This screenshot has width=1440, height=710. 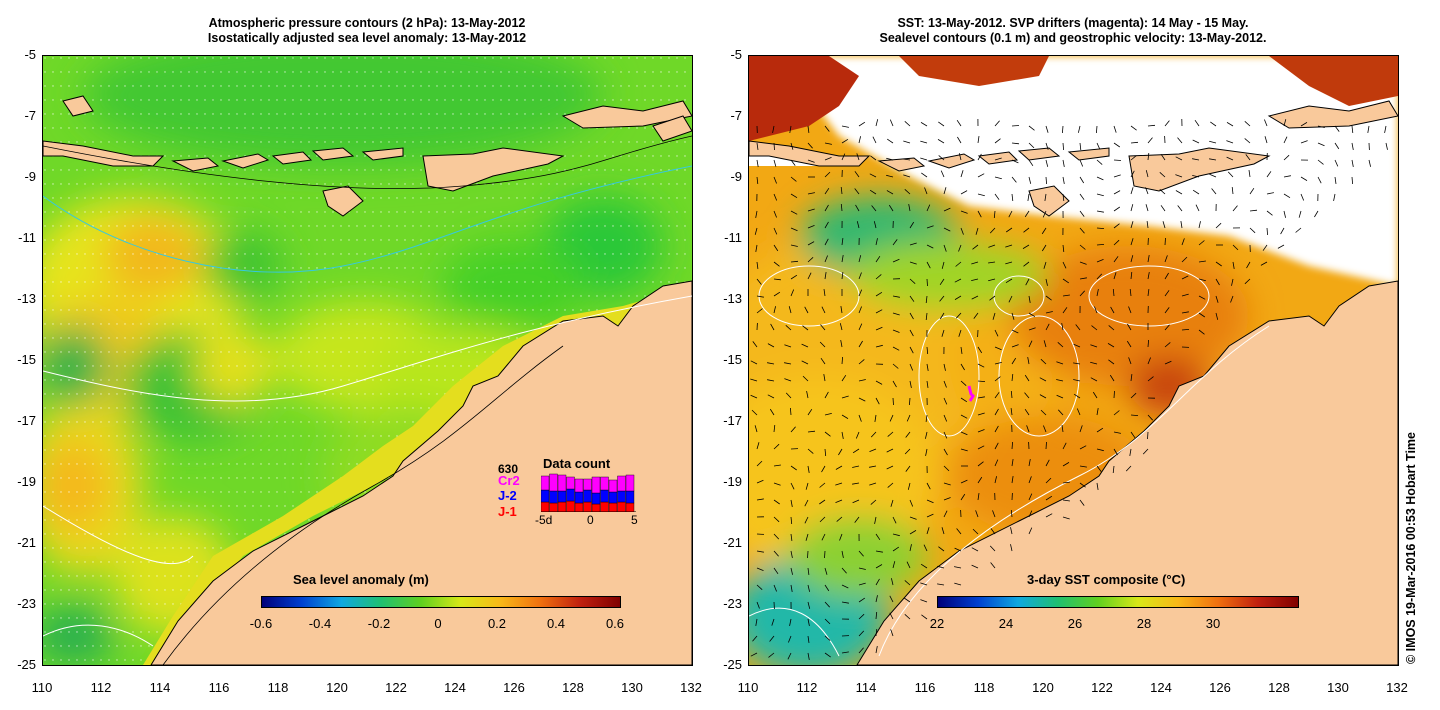 What do you see at coordinates (26, 603) in the screenshot?
I see `lat-tick-left: -23` at bounding box center [26, 603].